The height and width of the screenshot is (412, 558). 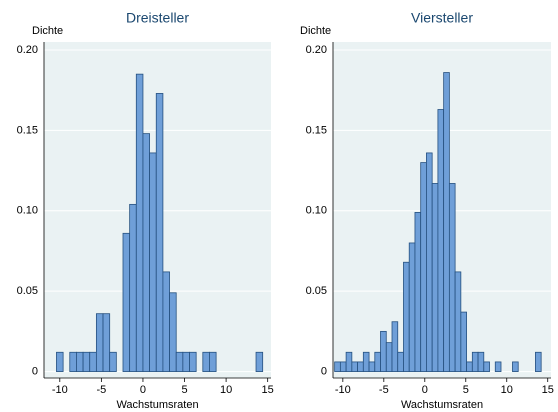 I want to click on chart-title: Viersteller, so click(x=442, y=18).